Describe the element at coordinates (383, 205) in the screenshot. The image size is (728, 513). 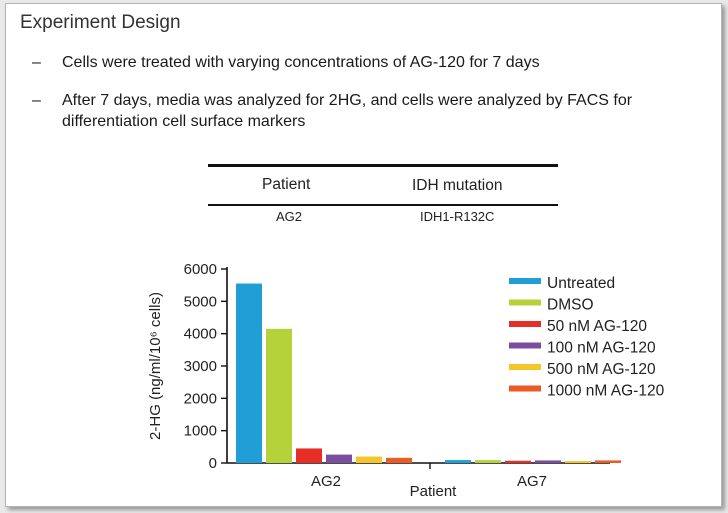
I see `table-header-rule` at that location.